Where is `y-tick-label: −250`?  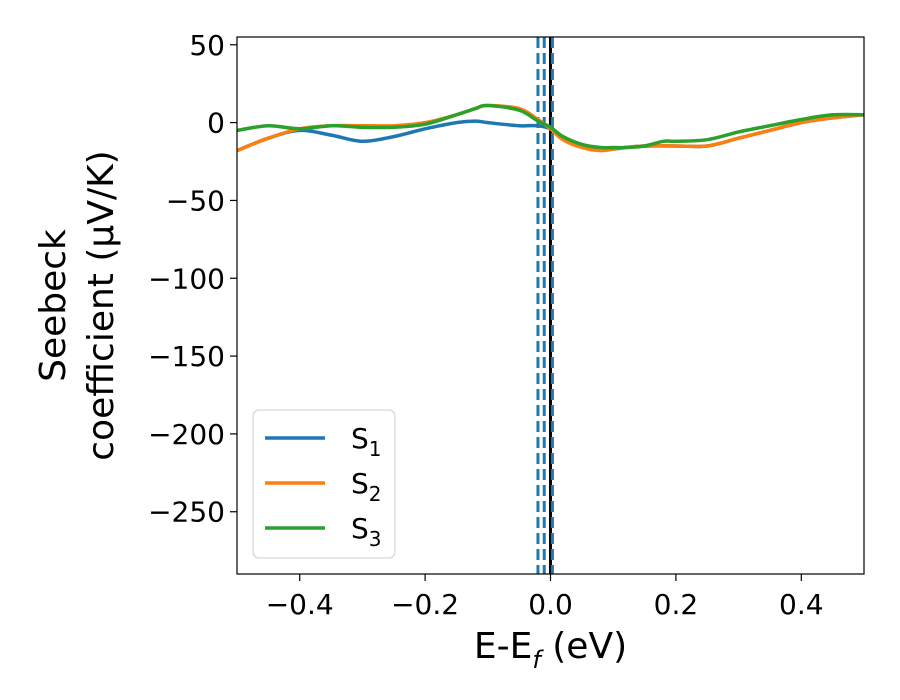 y-tick-label: −250 is located at coordinates (186, 512).